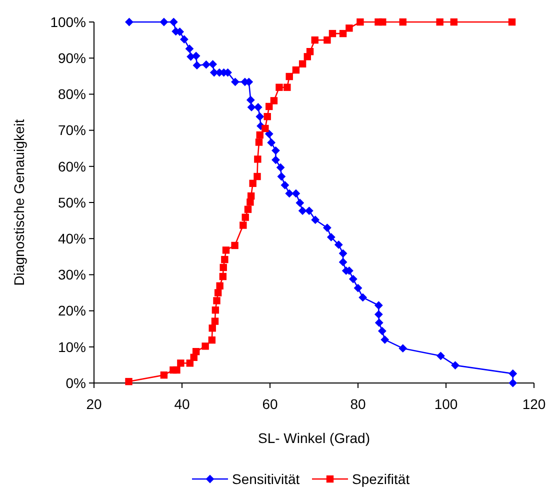  What do you see at coordinates (266, 479) in the screenshot?
I see `legend-label: Sensitivität` at bounding box center [266, 479].